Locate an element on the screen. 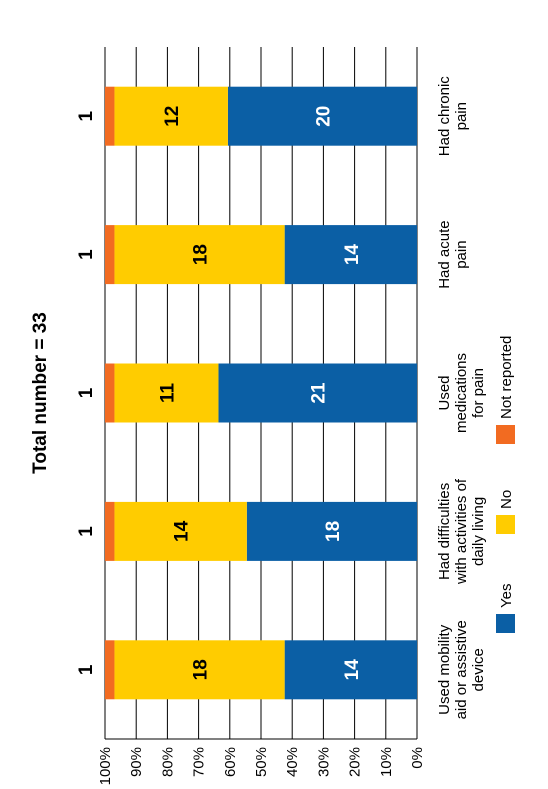  data-label: 21 is located at coordinates (319, 393).